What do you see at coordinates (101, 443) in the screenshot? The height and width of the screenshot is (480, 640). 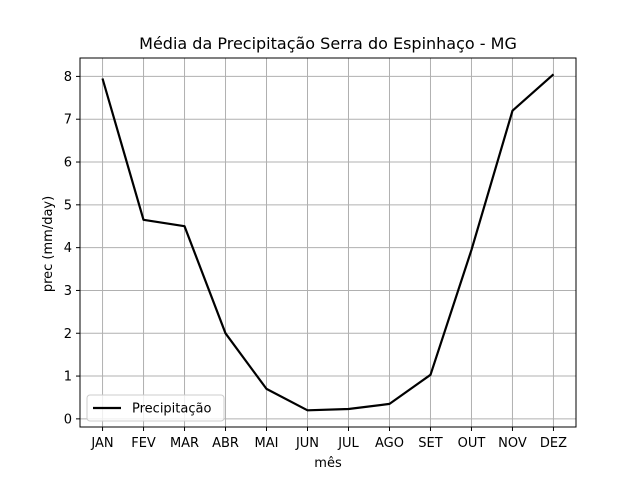 I see `x-tick-label: JAN` at bounding box center [101, 443].